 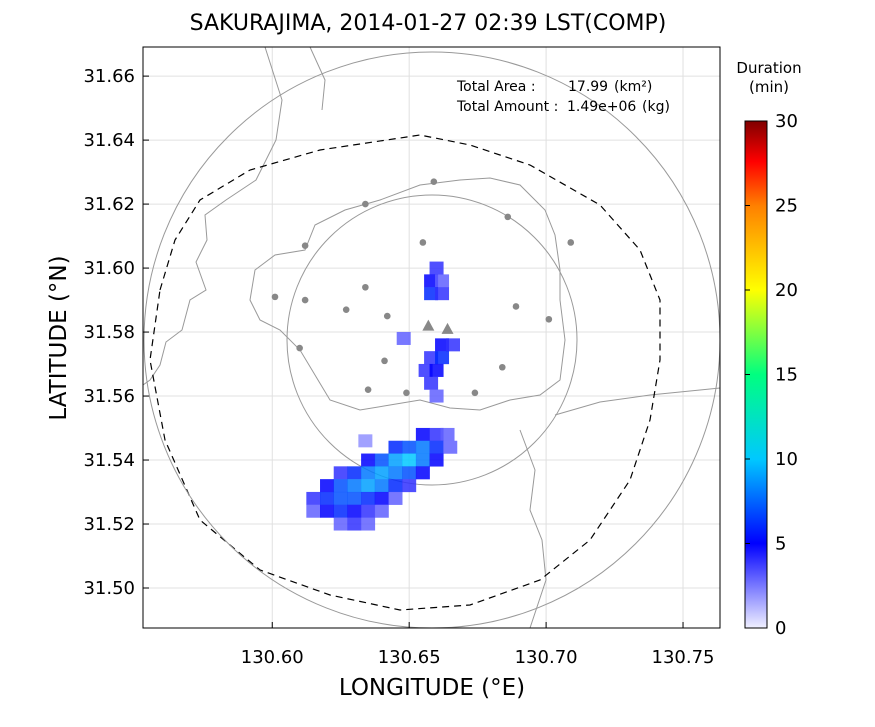 What do you see at coordinates (59, 337) in the screenshot?
I see `y-axis-label: LATITUDE (°N)` at bounding box center [59, 337].